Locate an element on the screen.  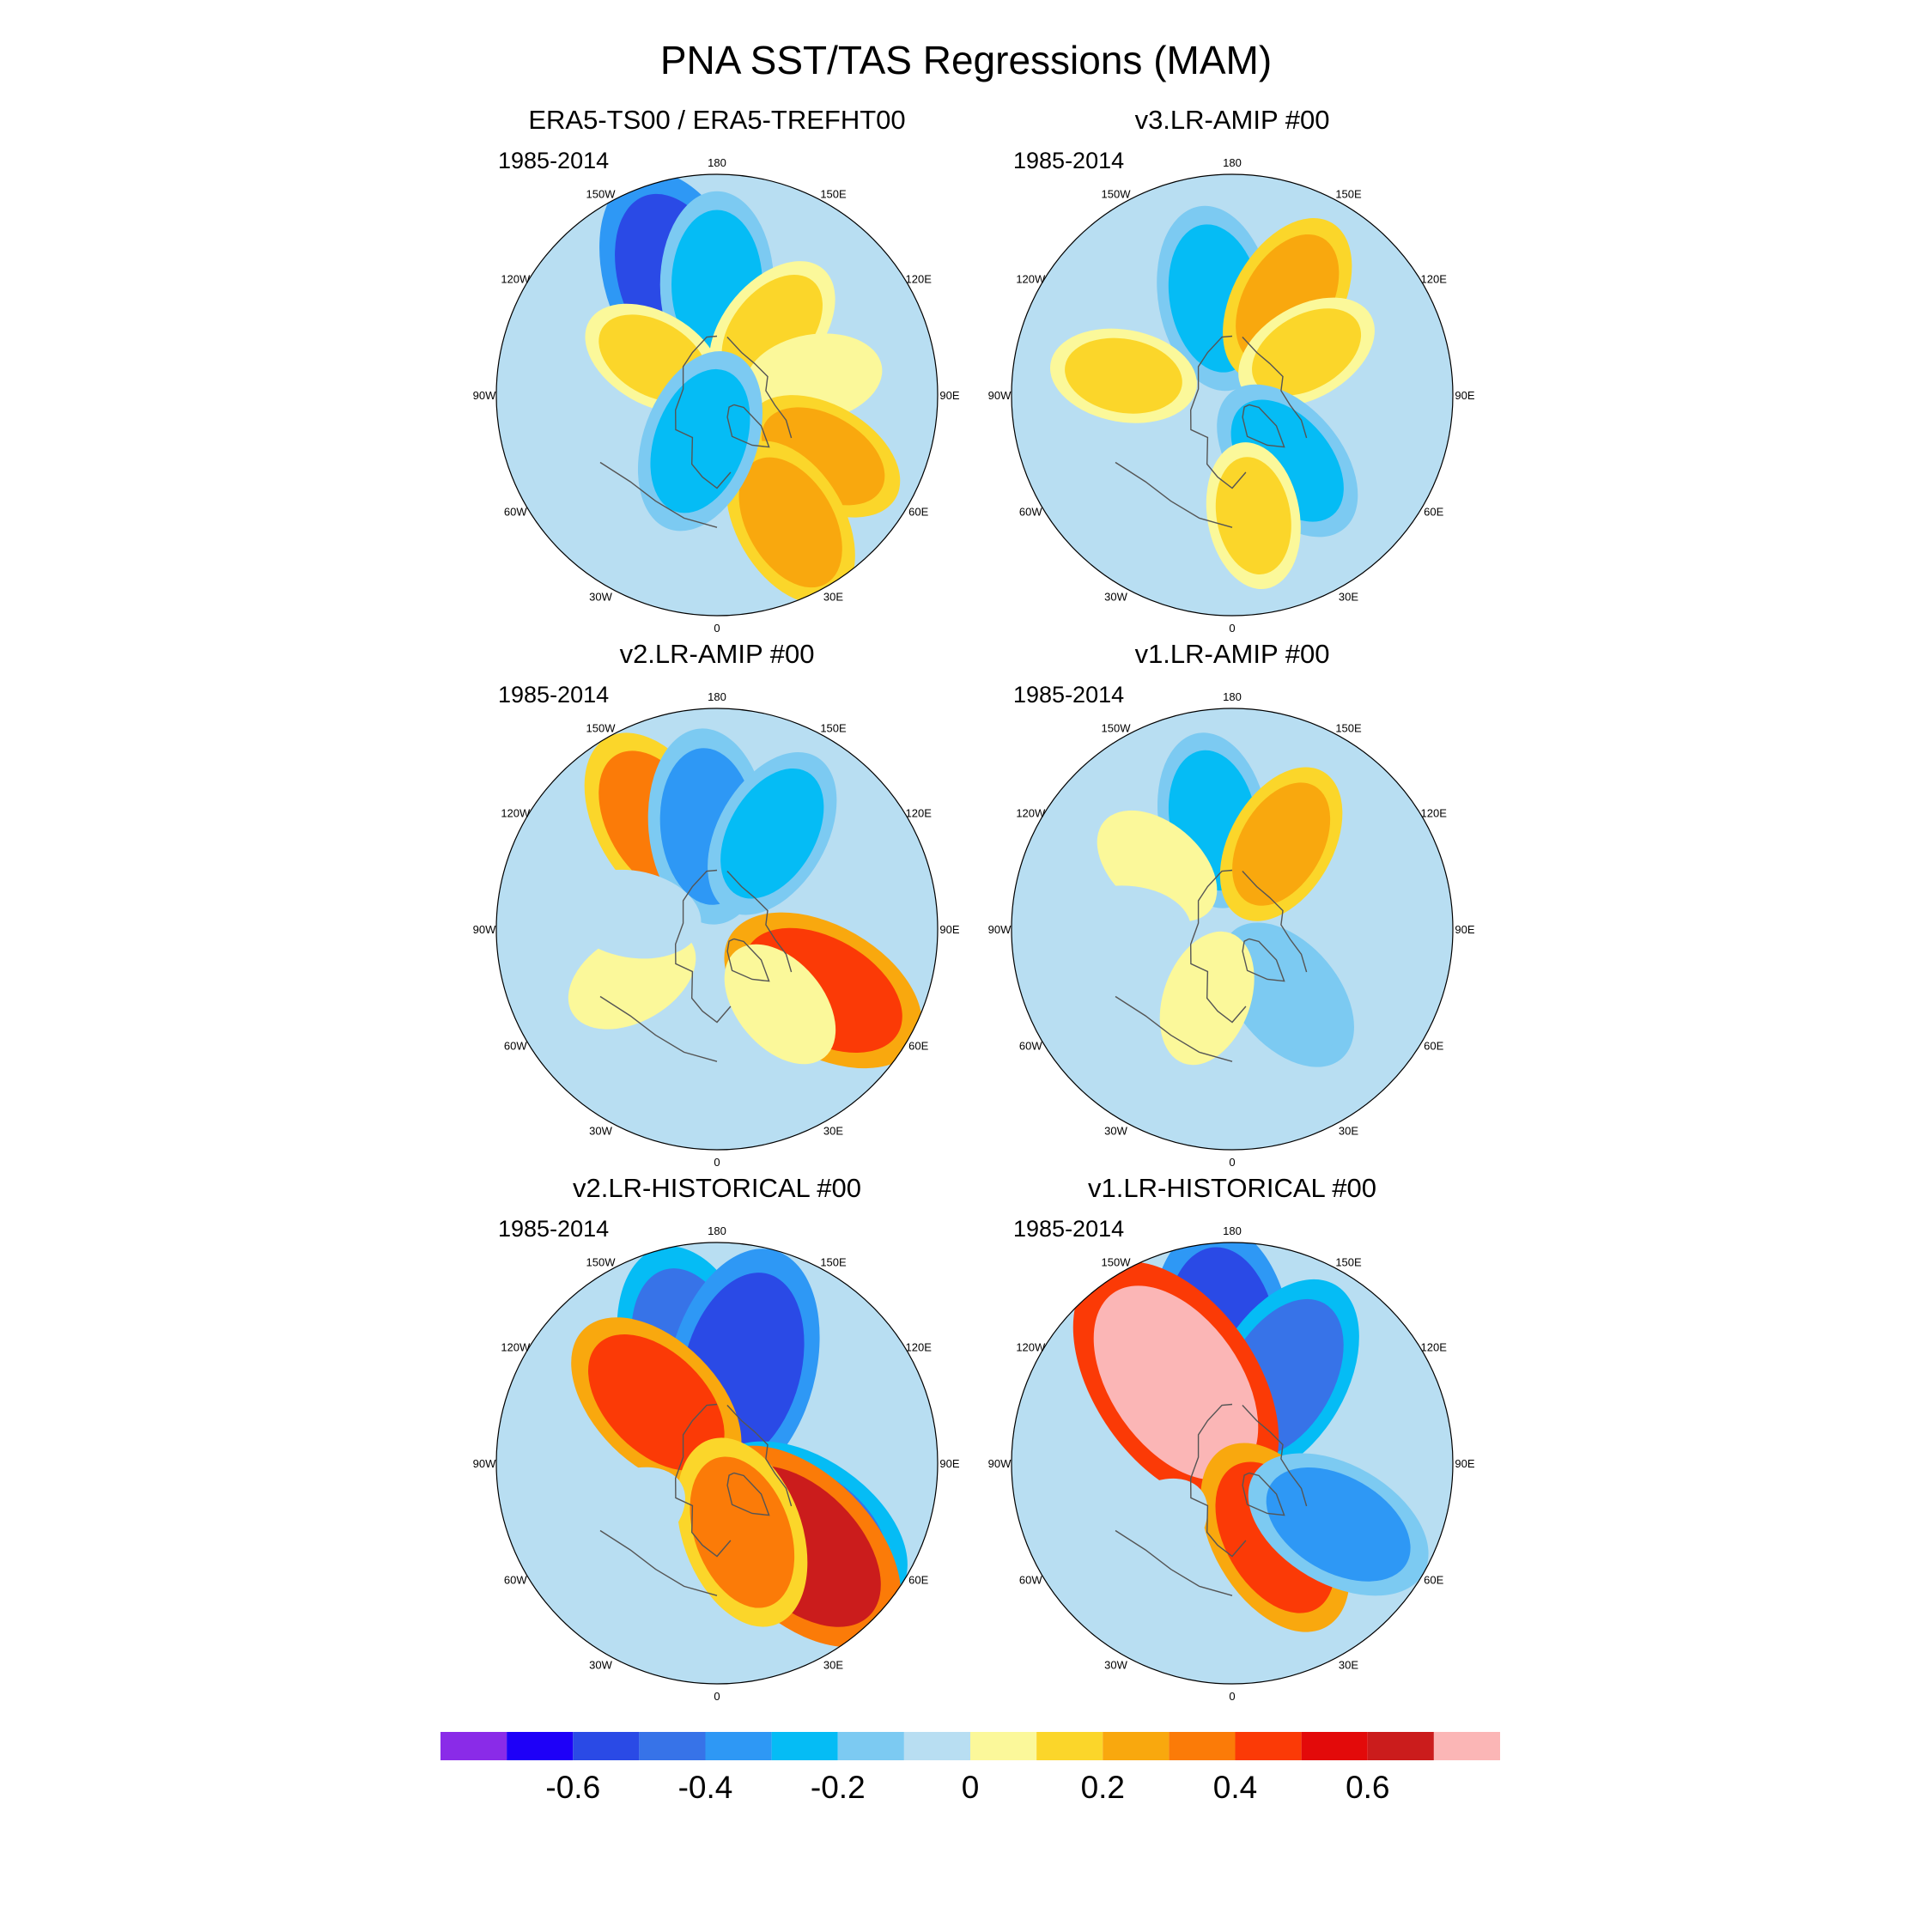
colorbar: -0.6 -0.4 -0.2 0 0.2 0.4 0.6 is located at coordinates (970, 1769).